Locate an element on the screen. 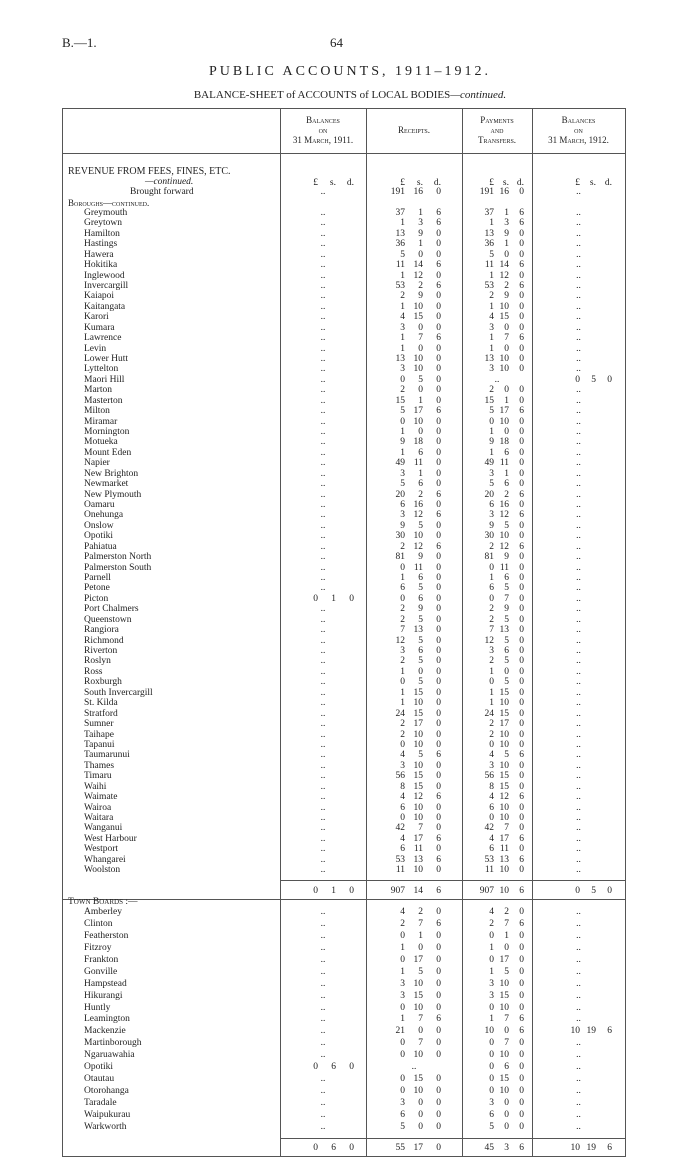 The height and width of the screenshot is (1163, 700). row-name: Port Chalmers is located at coordinates (111, 609).